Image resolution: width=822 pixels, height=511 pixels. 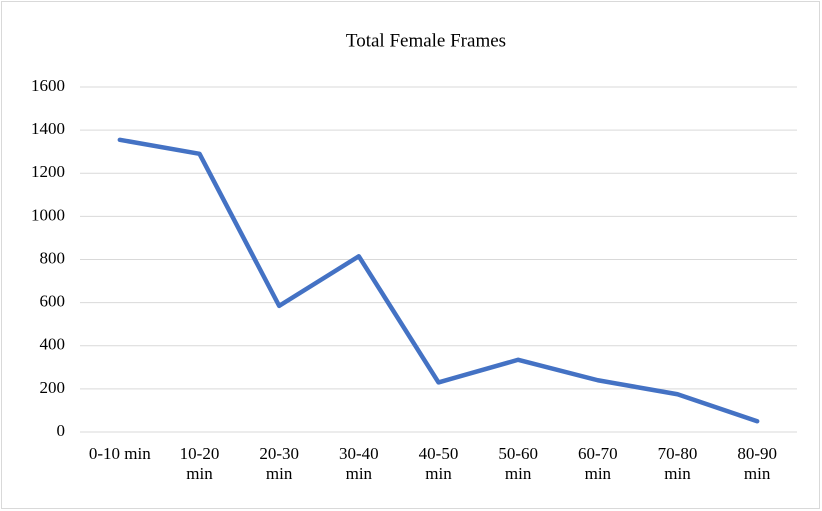 I want to click on x-tick-label: 60-70 min, so click(x=597, y=463).